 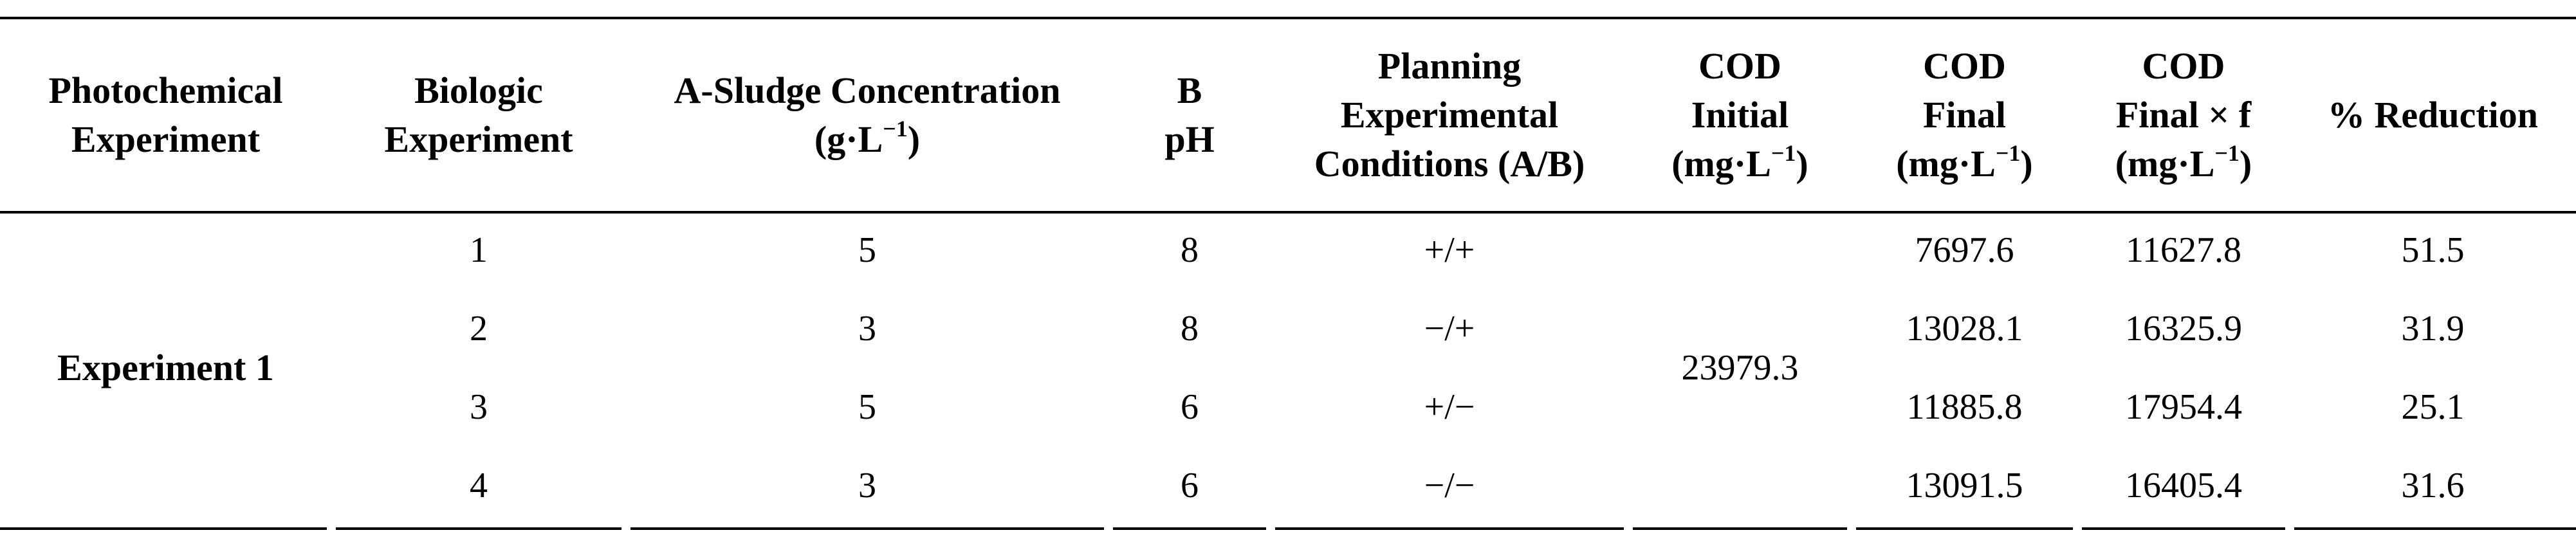 What do you see at coordinates (1449, 407) in the screenshot?
I see `planning-cell: +/−` at bounding box center [1449, 407].